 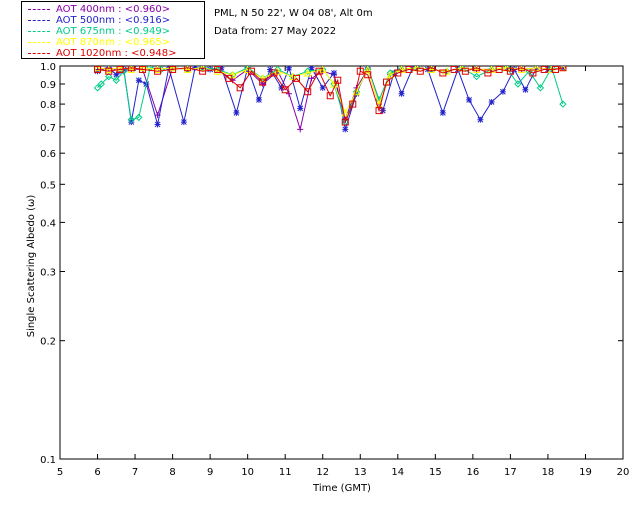 What do you see at coordinates (435, 472) in the screenshot?
I see `x-tick-label: 15` at bounding box center [435, 472].